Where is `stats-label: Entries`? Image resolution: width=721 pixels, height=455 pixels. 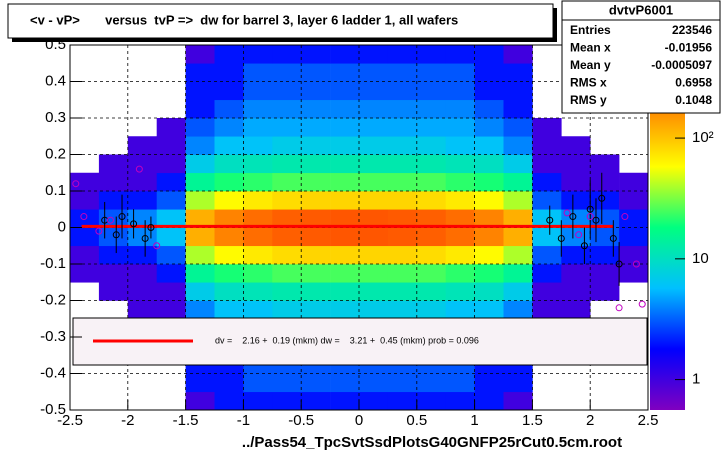 stats-label: Entries is located at coordinates (590, 30).